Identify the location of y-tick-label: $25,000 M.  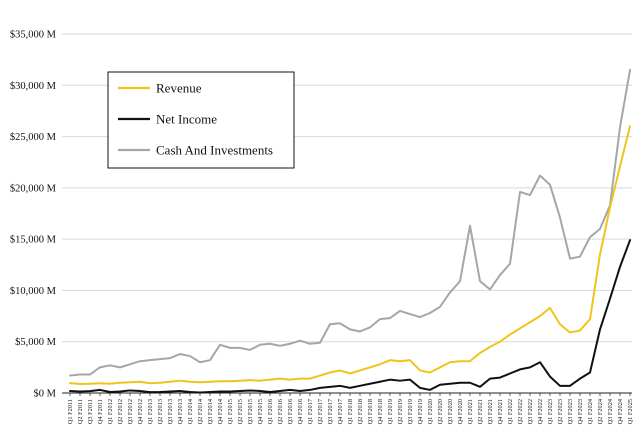
(33, 137).